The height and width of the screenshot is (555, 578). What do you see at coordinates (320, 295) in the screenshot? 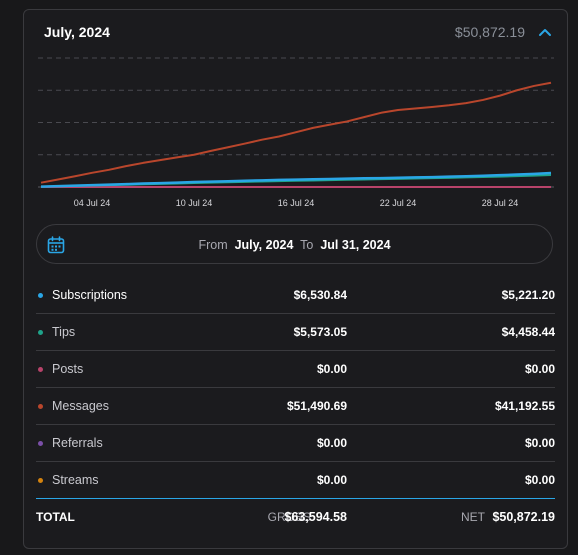
I see `gross-value: $6,530.84` at bounding box center [320, 295].